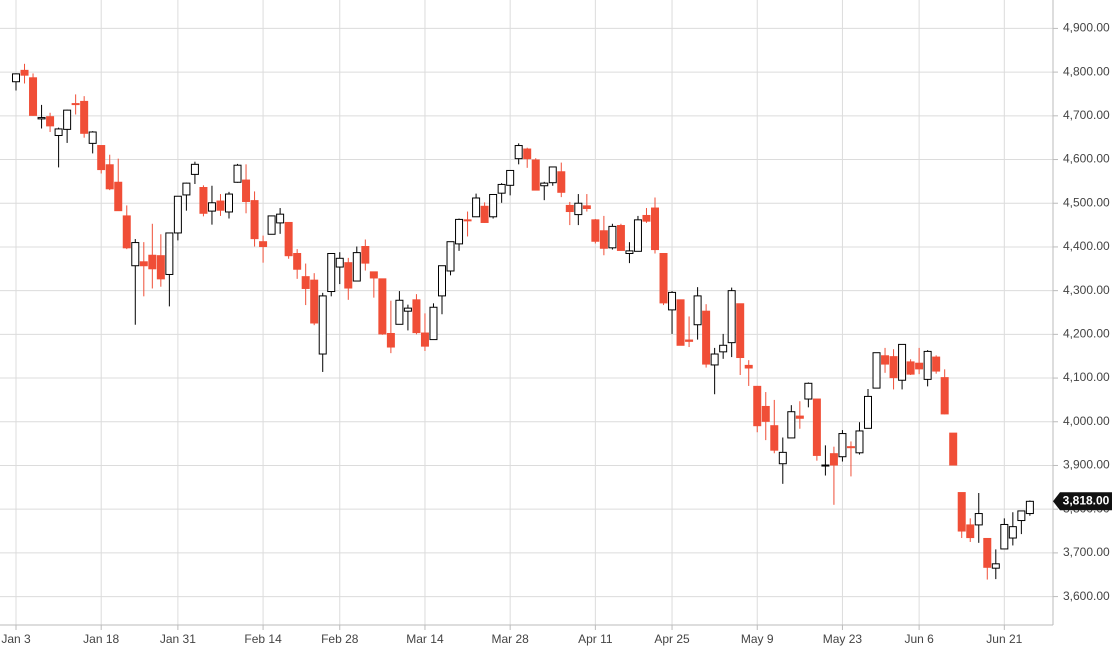  I want to click on x-tick-label: Apr 25, so click(672, 639).